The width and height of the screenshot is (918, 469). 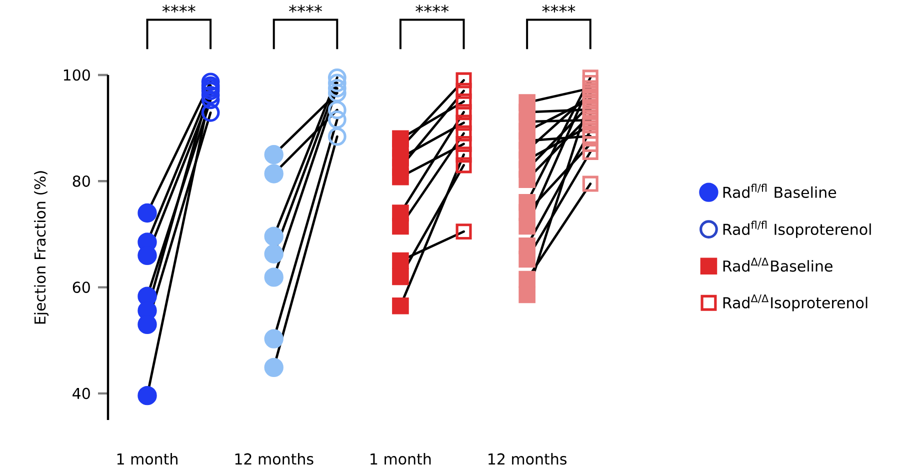 What do you see at coordinates (797, 229) in the screenshot?
I see `legend-label: Rad$^{fl/fl}$ Isoproterenol` at bounding box center [797, 229].